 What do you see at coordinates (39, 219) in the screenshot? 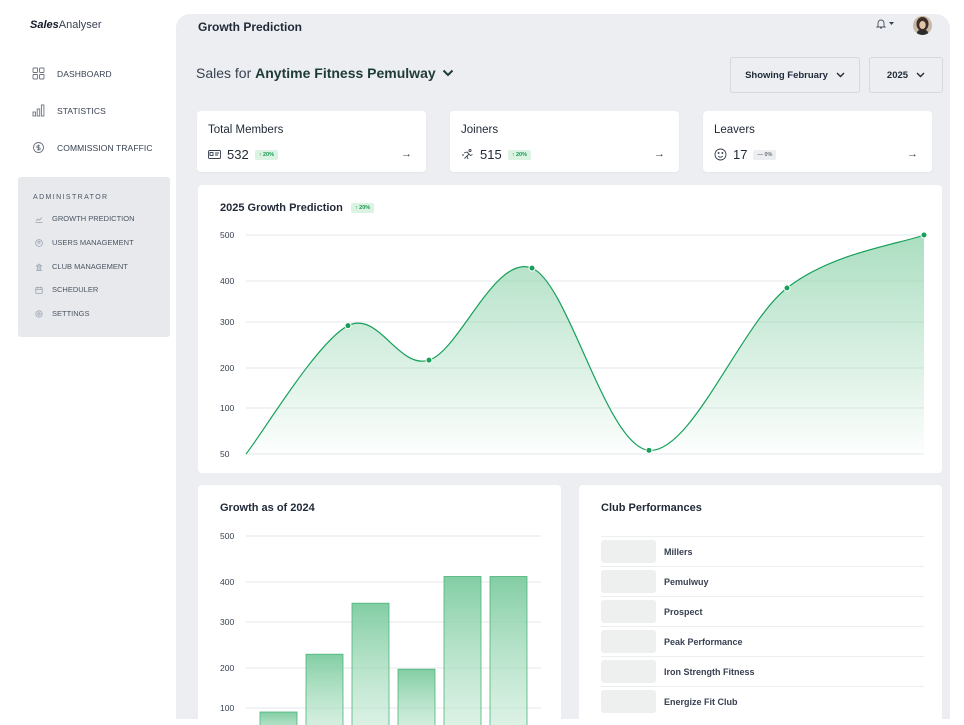
I see `trend-icon` at bounding box center [39, 219].